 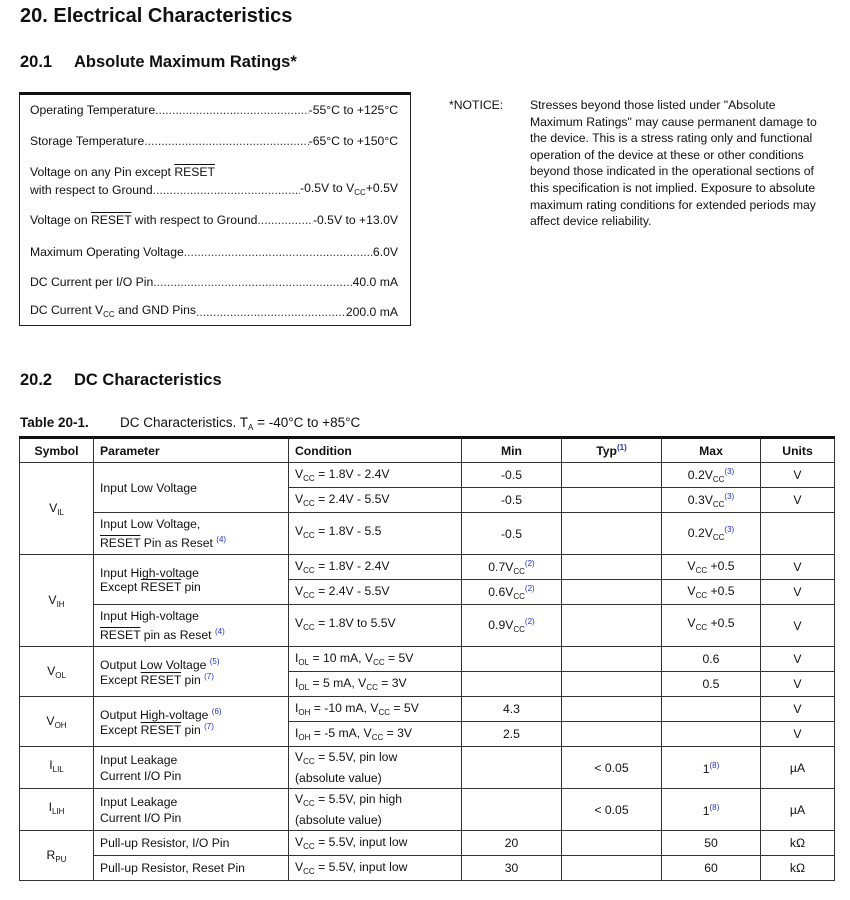 I want to click on cell-condition: VCC = 5.5V, pin high (absolute value), so click(x=375, y=809).